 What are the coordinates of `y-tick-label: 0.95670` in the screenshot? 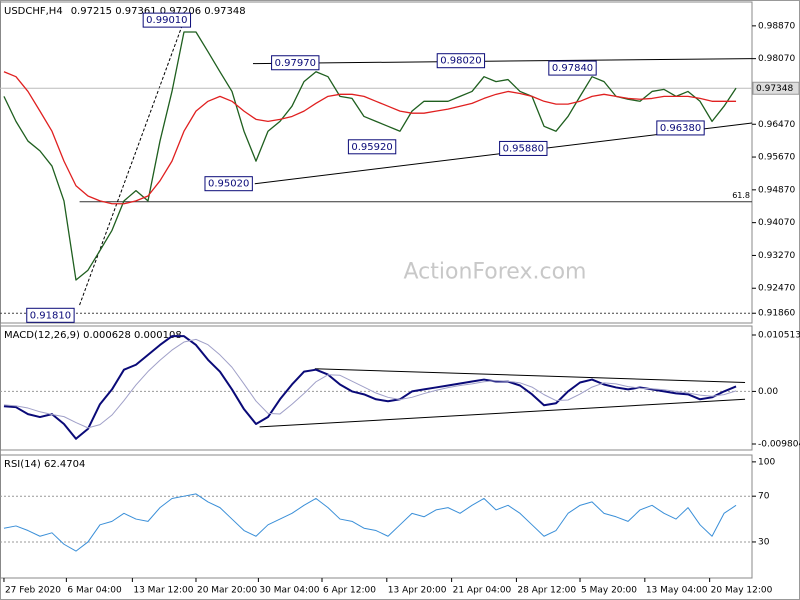 It's located at (776, 158).